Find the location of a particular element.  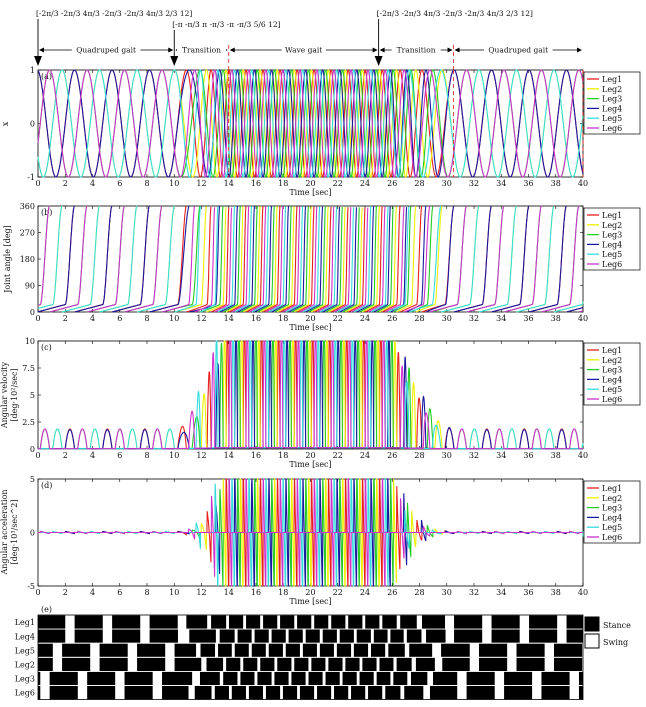

legend-swatch-swing is located at coordinates (592, 641).